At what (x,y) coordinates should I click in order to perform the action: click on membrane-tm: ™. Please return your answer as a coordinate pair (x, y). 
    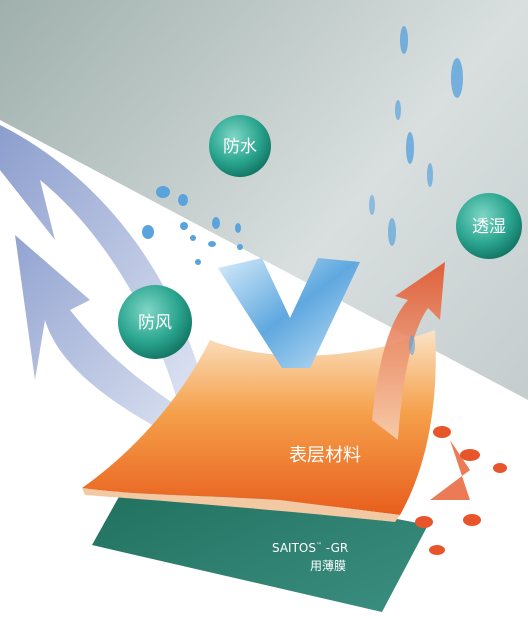
    Looking at the image, I should click on (319, 545).